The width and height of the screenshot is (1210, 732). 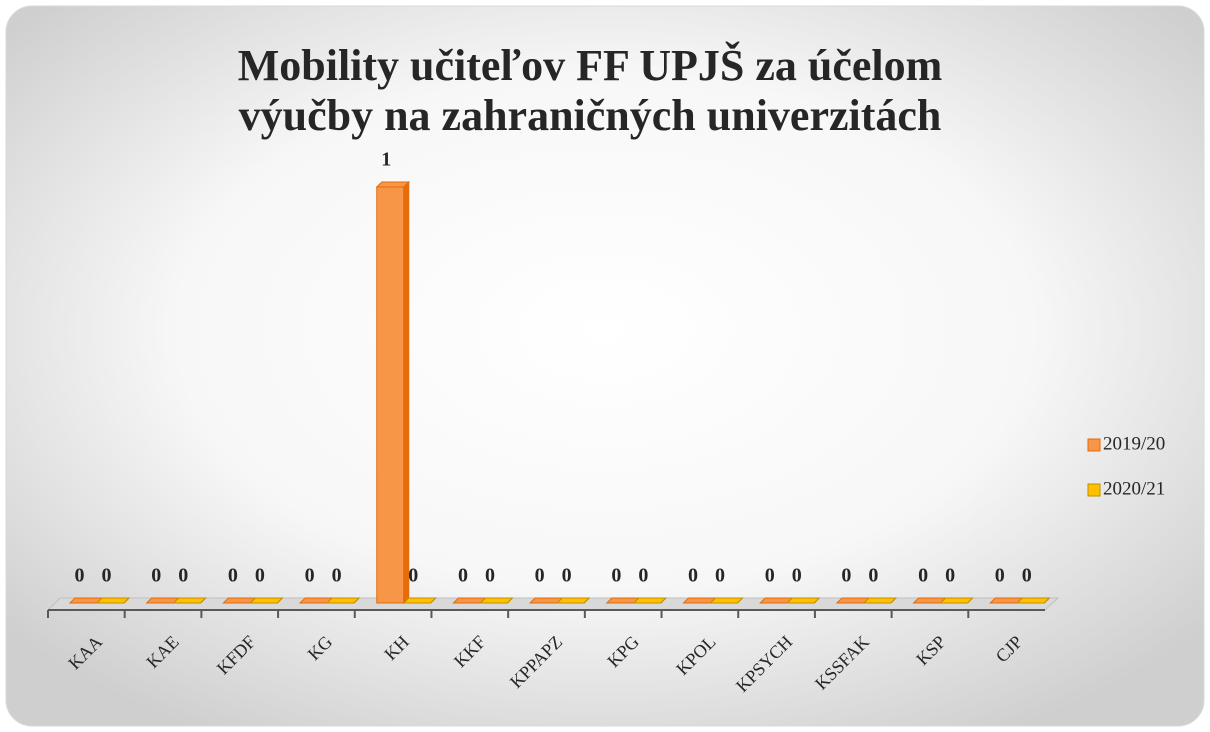 I want to click on data-label: 1, so click(x=386, y=160).